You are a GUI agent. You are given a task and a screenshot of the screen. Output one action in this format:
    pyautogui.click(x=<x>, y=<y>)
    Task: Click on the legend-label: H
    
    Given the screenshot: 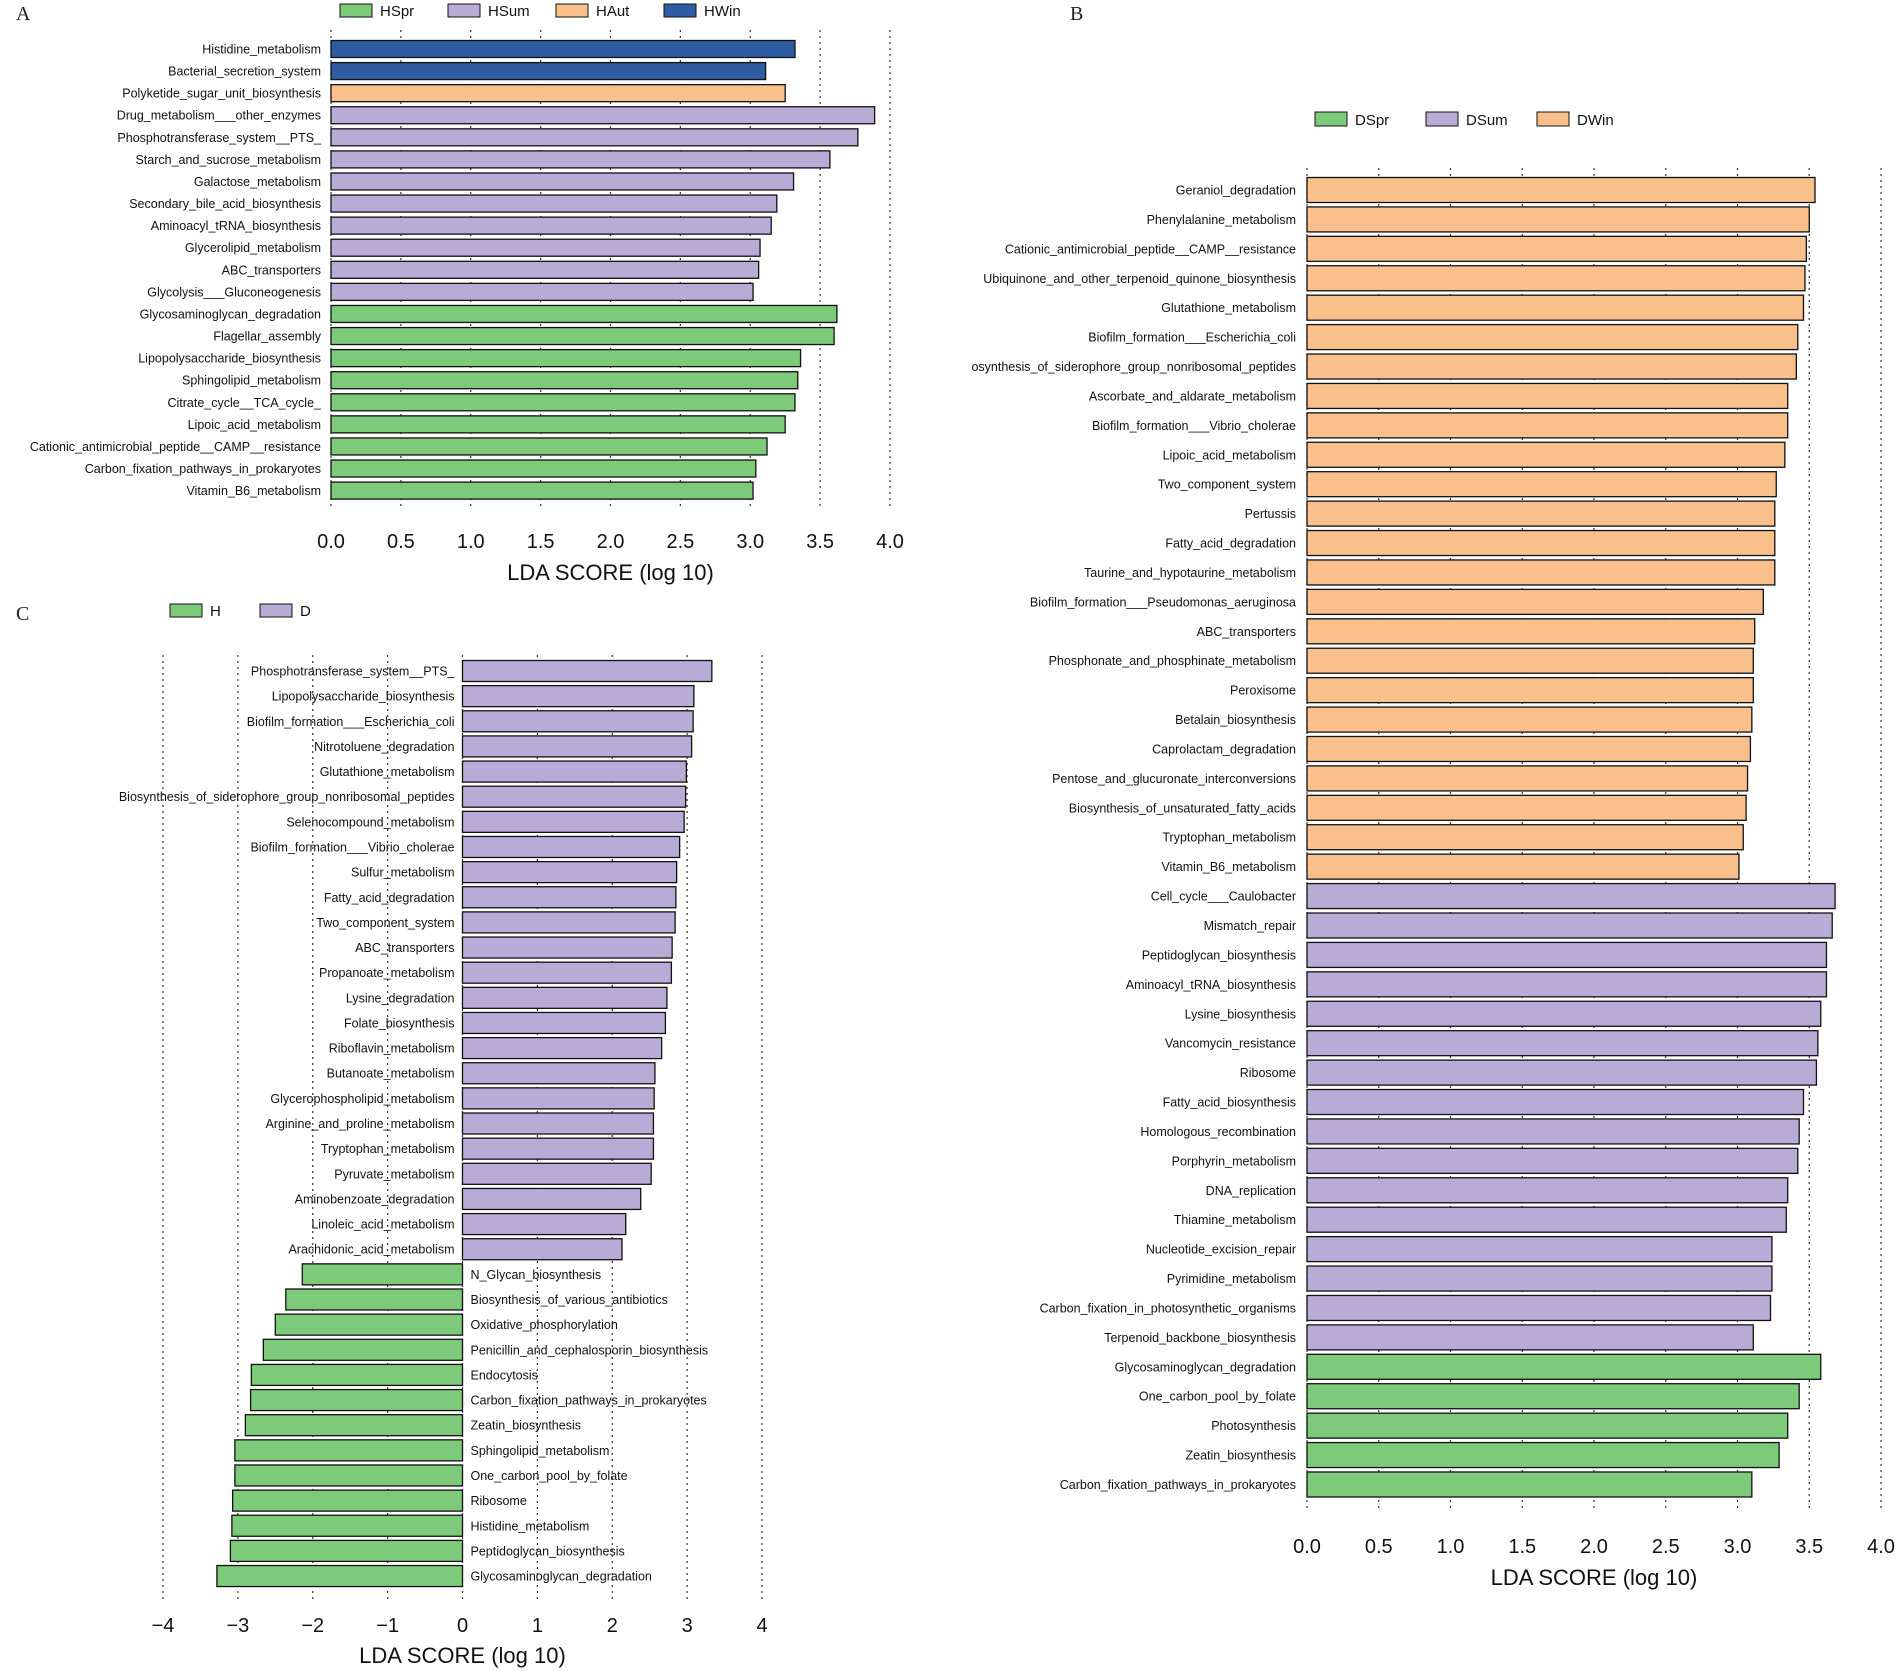 What is the action you would take?
    pyautogui.click(x=215, y=611)
    